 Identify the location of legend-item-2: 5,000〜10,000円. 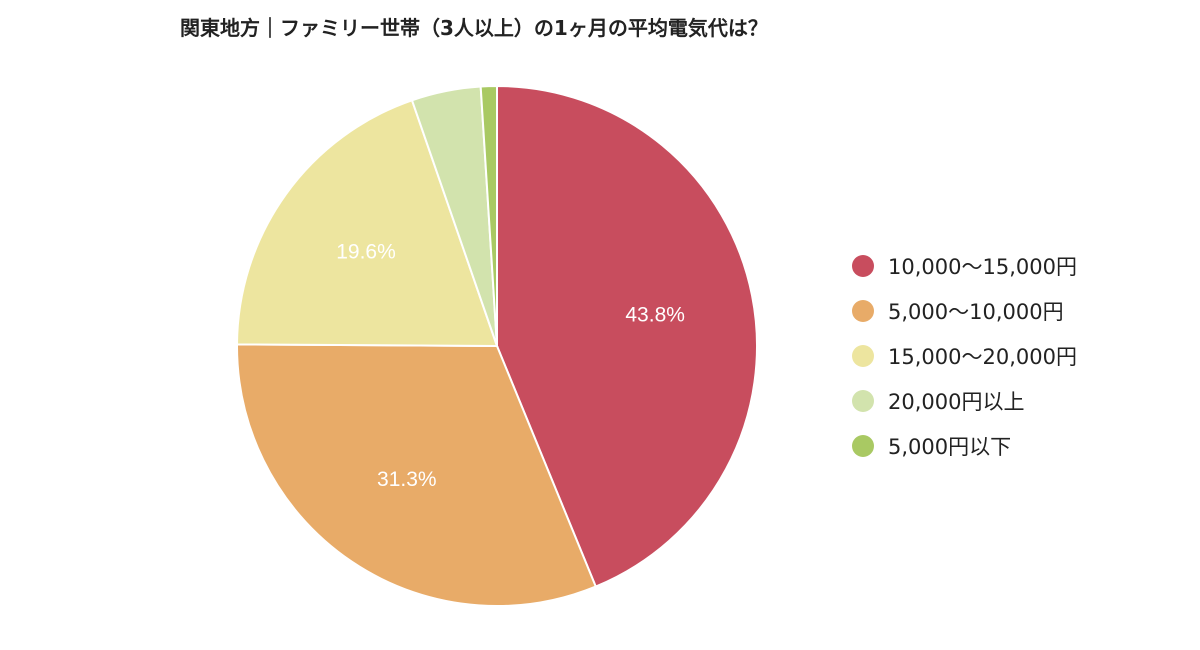
(964, 310).